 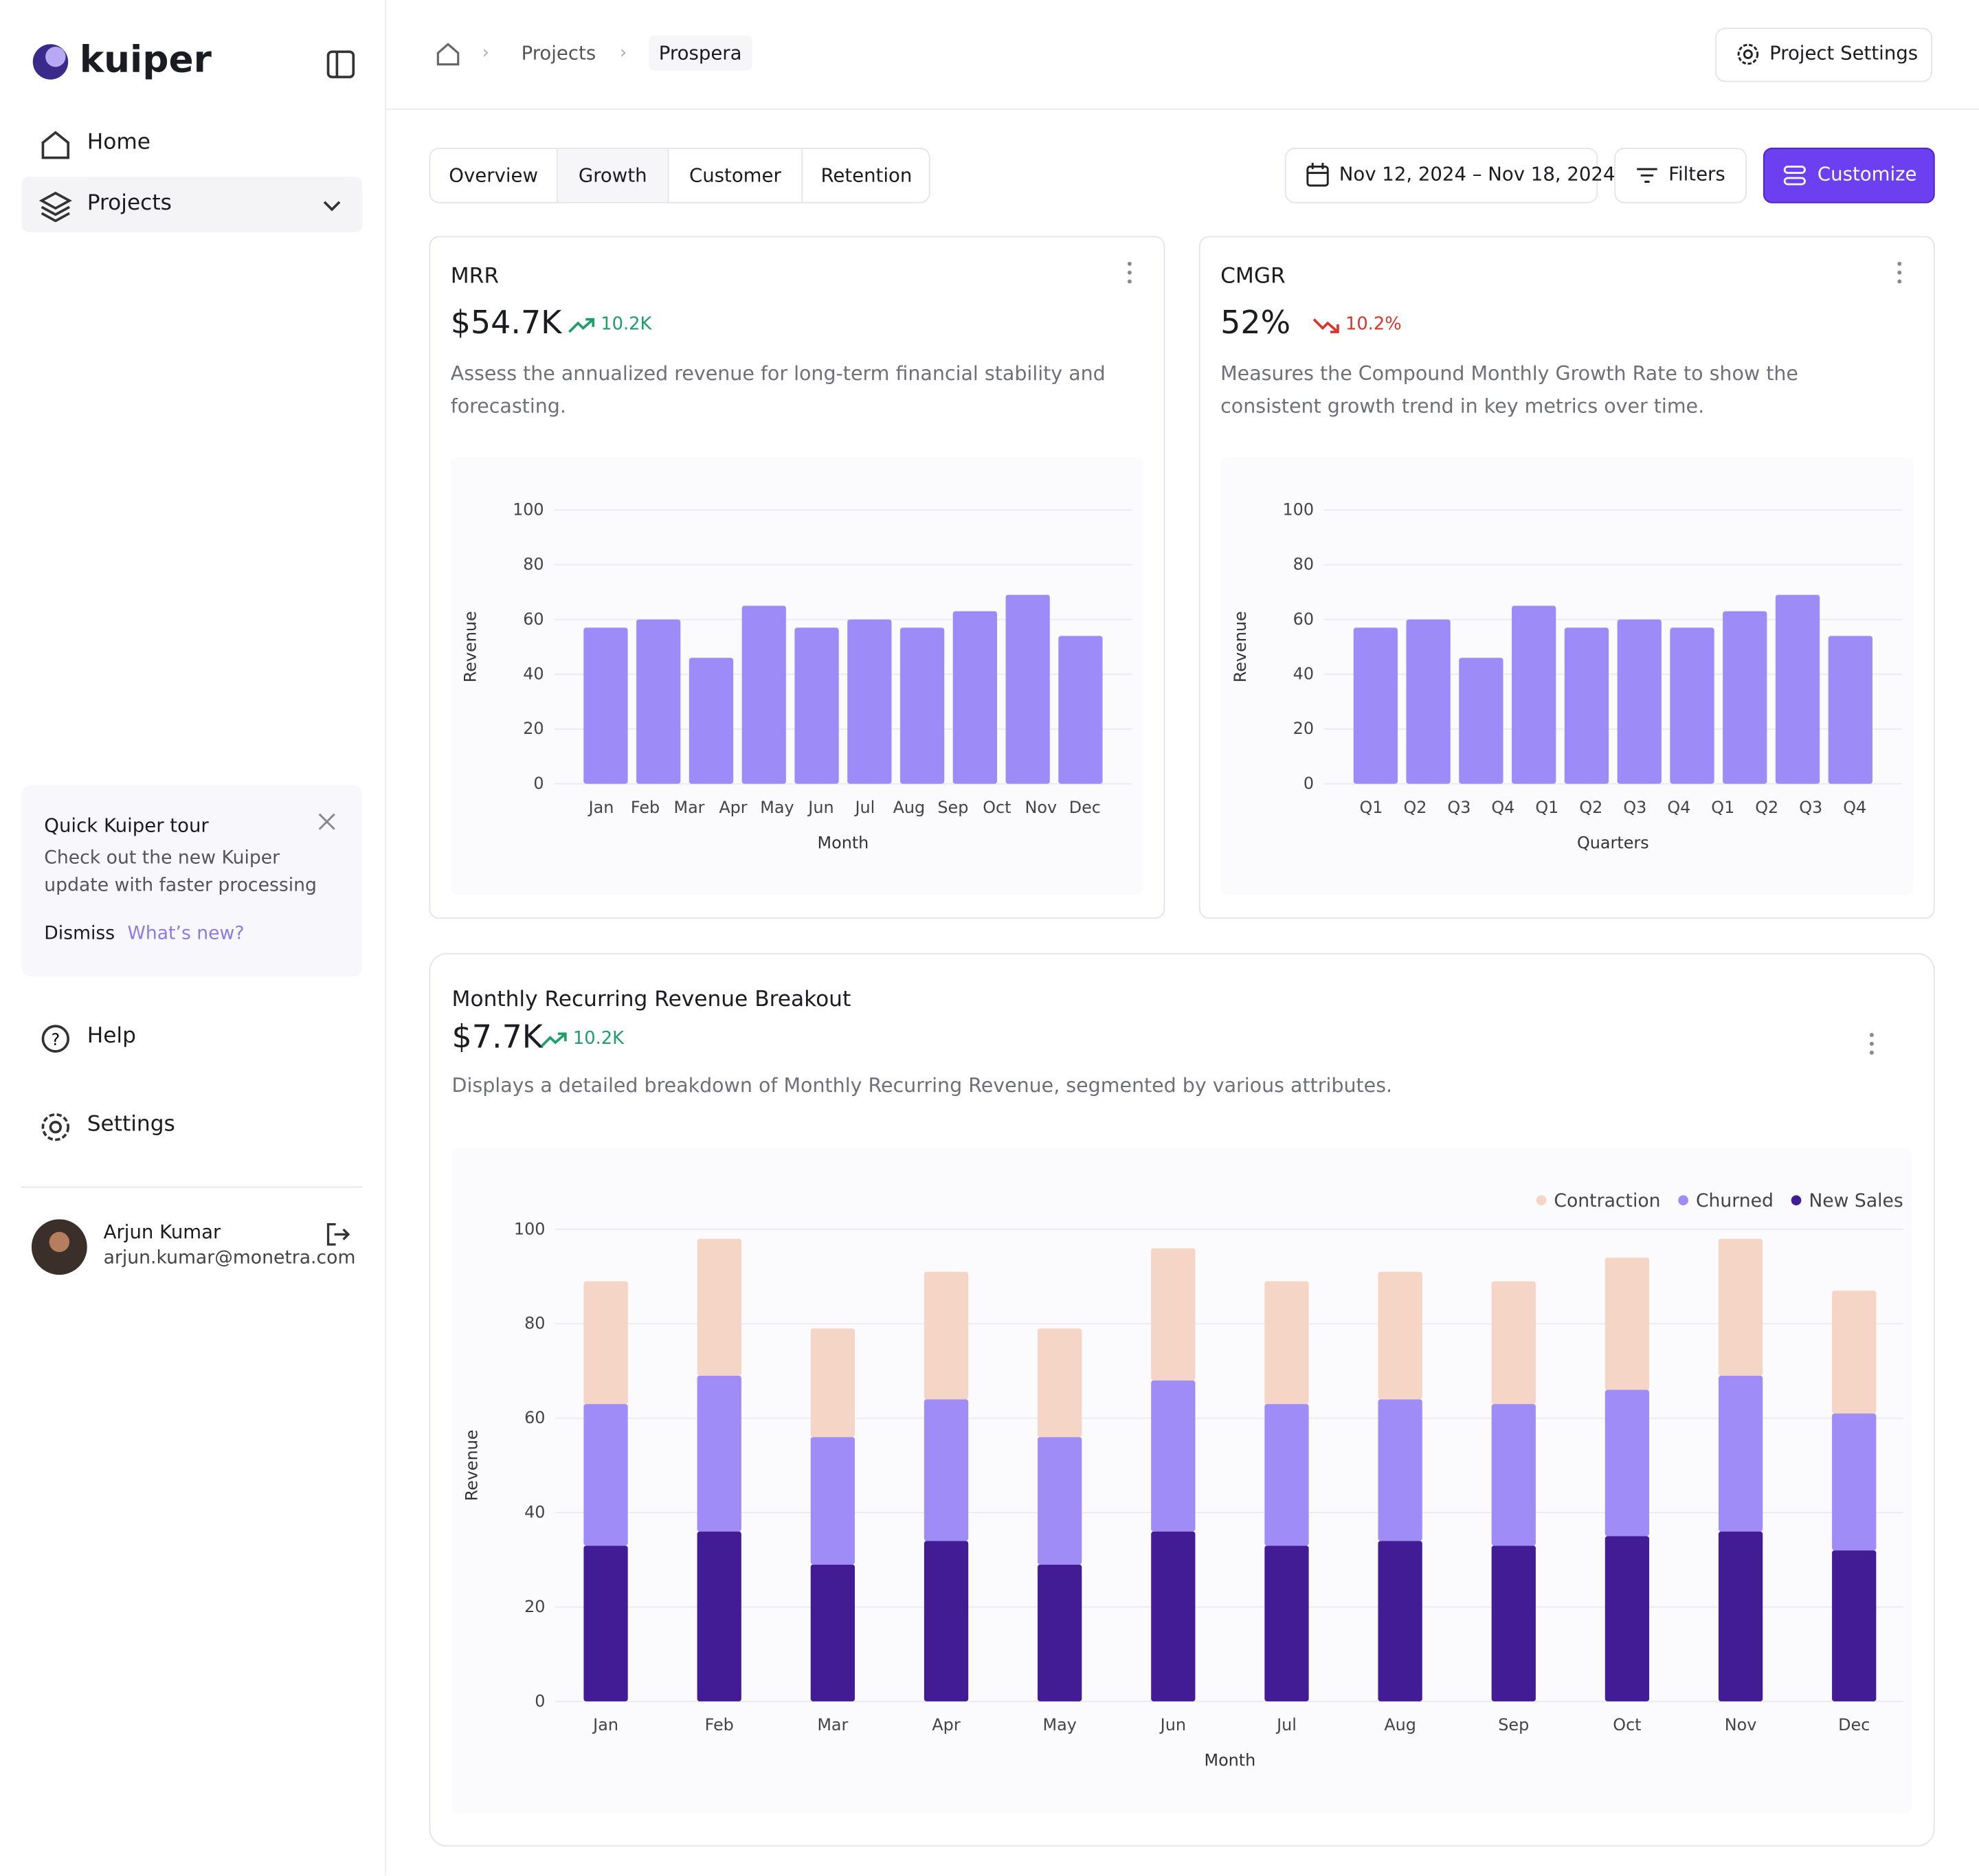 I want to click on x-tick-label: Oct, so click(x=1627, y=1725).